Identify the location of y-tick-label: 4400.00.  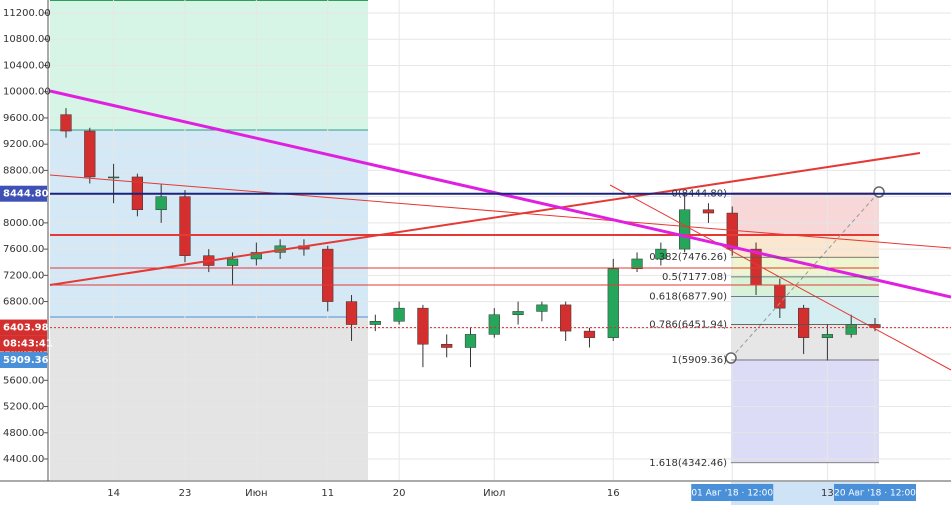
(23, 459).